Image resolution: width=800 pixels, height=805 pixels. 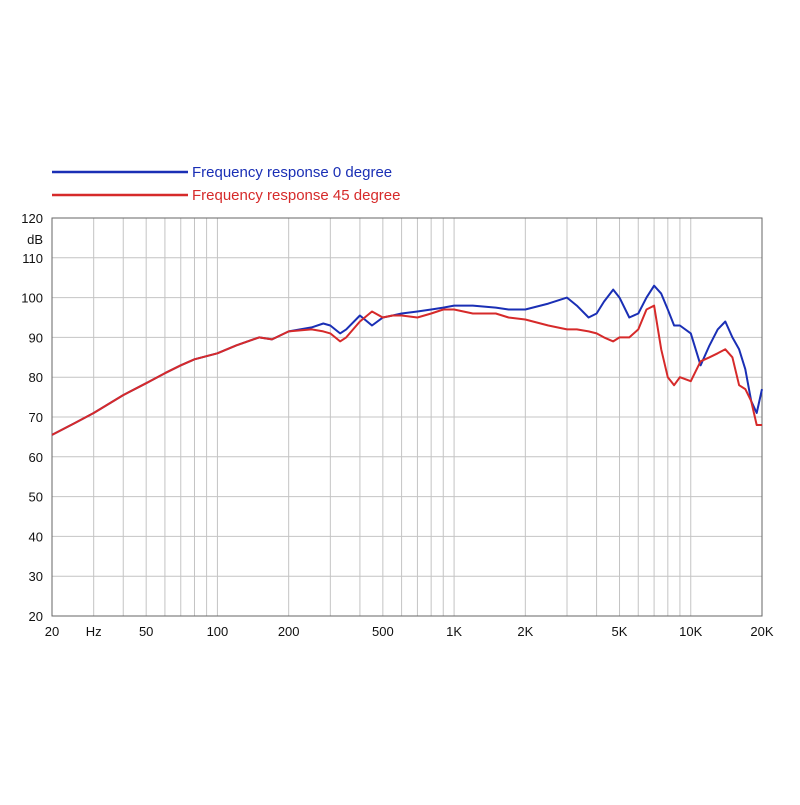 What do you see at coordinates (406, 370) in the screenshot?
I see `series-45deg-line` at bounding box center [406, 370].